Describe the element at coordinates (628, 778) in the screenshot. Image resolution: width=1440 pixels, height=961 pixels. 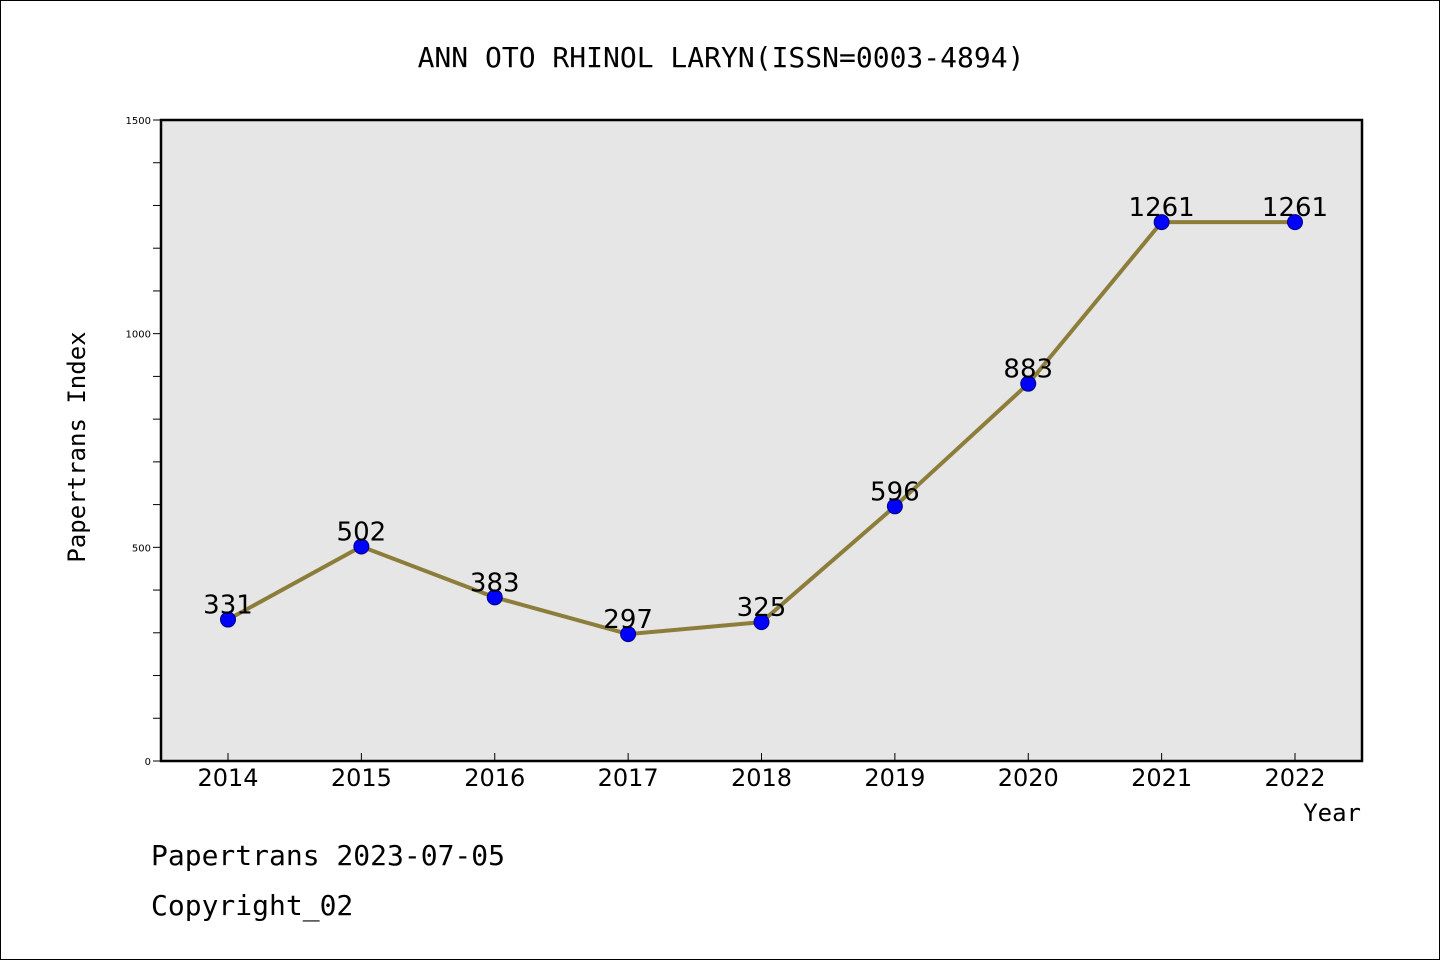
I see `x-tick-label: 2017` at that location.